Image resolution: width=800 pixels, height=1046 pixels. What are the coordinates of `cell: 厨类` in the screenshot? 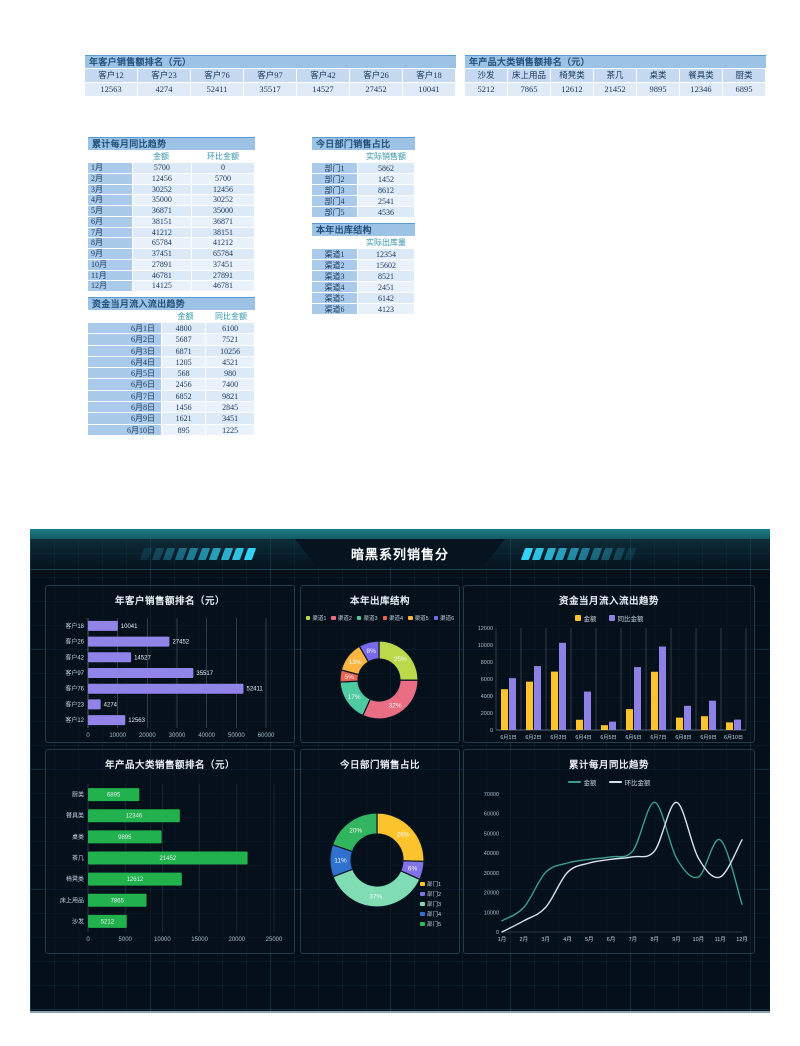 It's located at (744, 76).